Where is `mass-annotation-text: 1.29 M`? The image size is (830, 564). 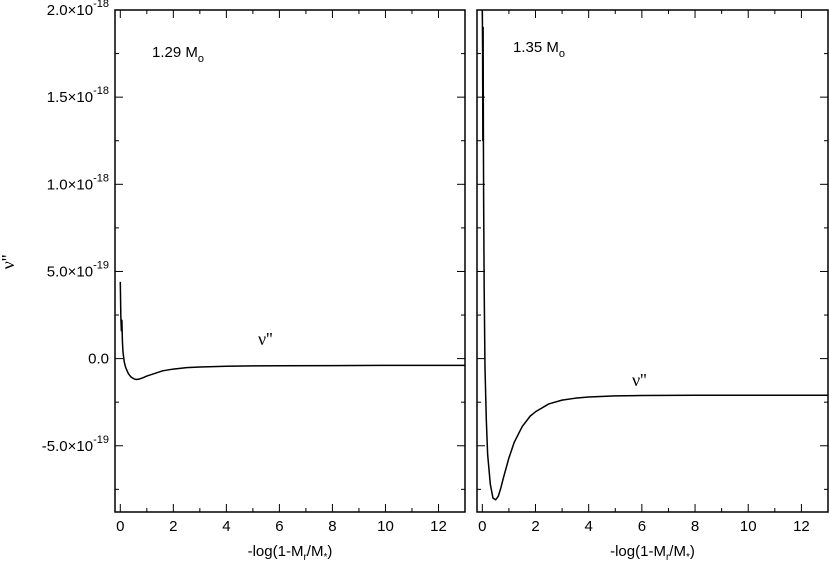
mass-annotation-text: 1.29 M is located at coordinates (175, 52).